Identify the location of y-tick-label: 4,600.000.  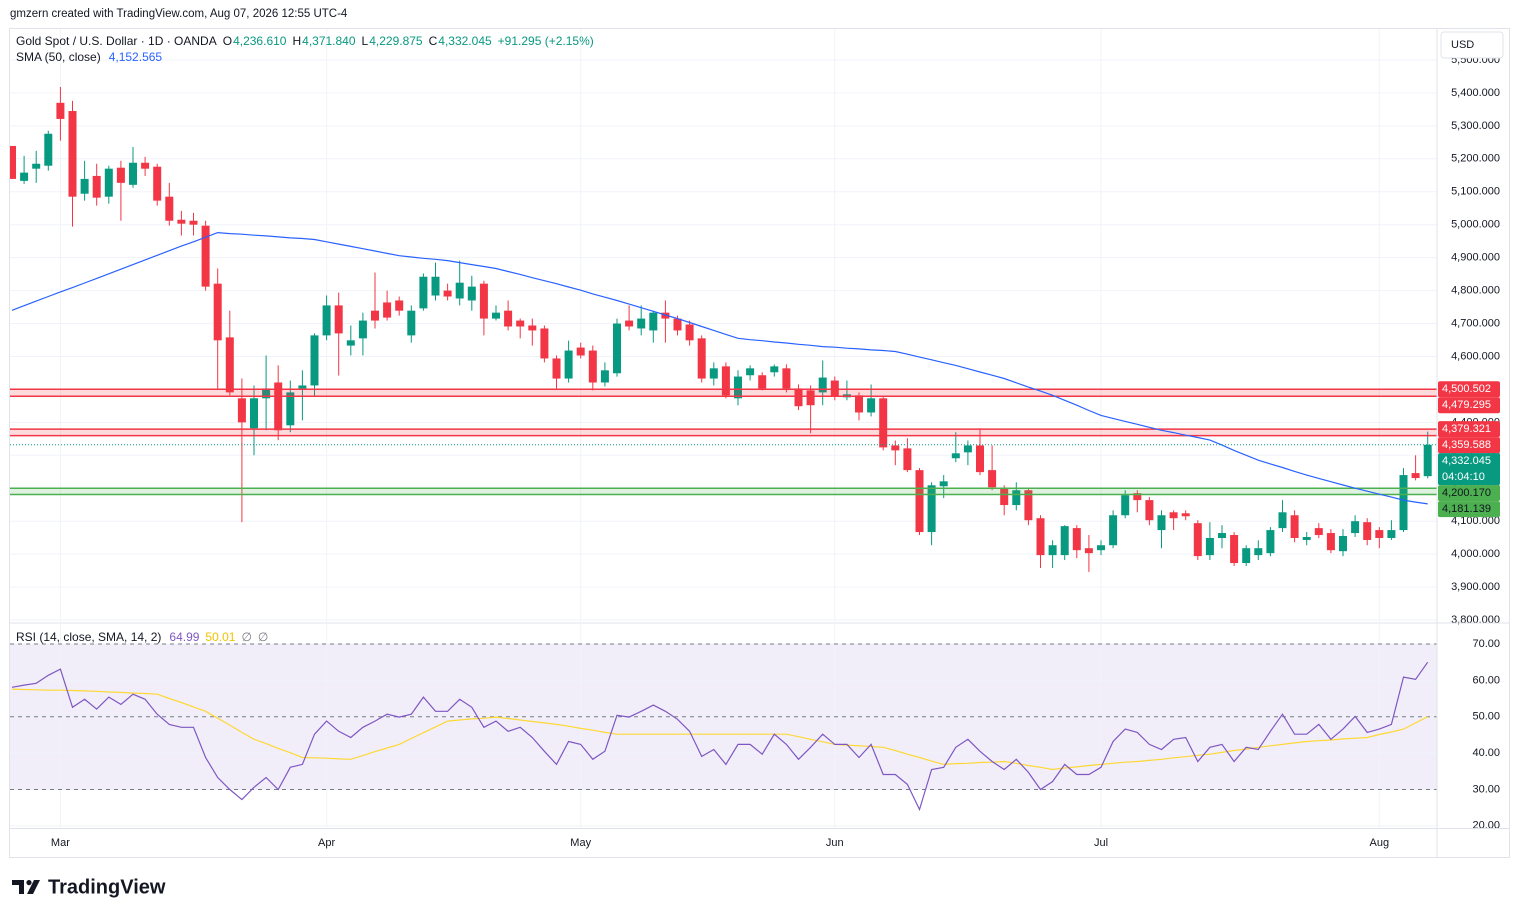
(1475, 356).